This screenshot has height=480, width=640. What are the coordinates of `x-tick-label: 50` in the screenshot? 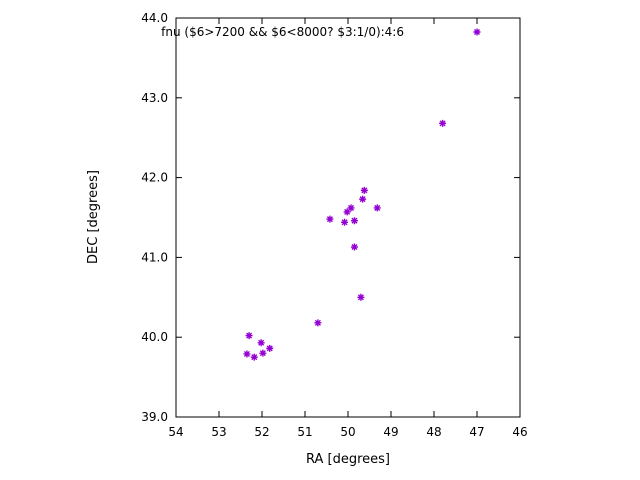 It's located at (347, 432).